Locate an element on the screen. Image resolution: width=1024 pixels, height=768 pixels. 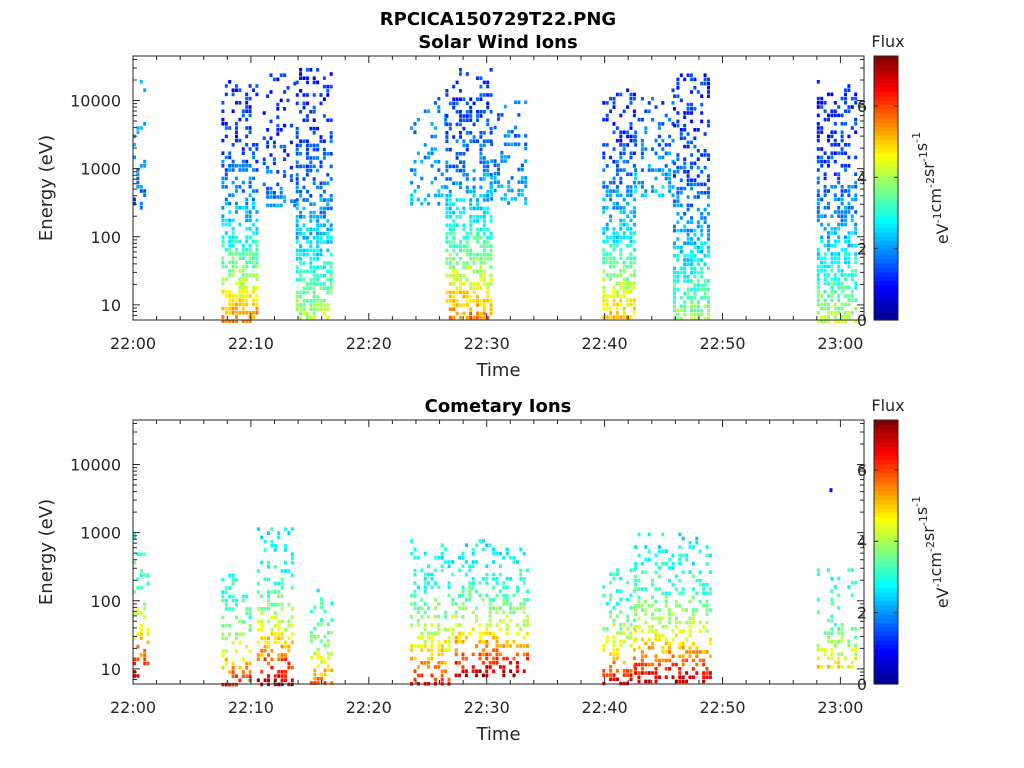
colorbar-tick-label: 0 is located at coordinates (862, 320).